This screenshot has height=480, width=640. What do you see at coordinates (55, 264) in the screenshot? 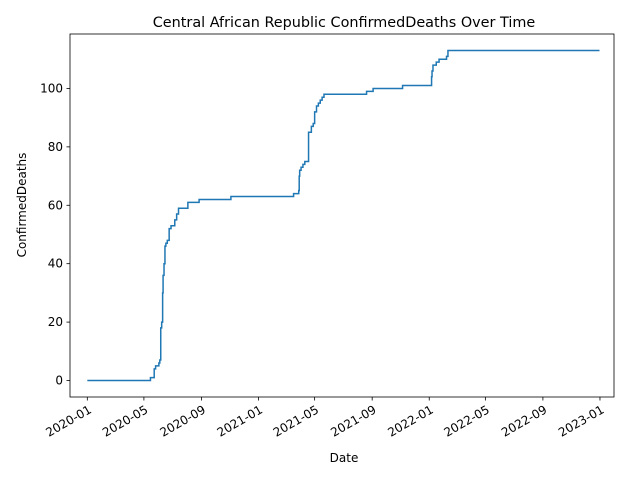
I see `y-tick-label: 40` at bounding box center [55, 264].